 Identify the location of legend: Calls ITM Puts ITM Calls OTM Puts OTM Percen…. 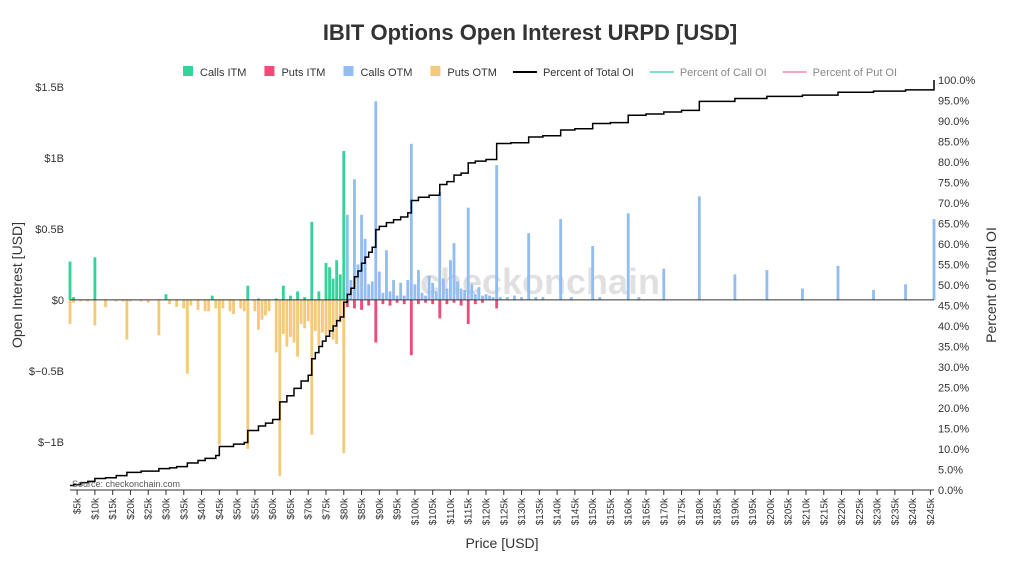
(540, 72).